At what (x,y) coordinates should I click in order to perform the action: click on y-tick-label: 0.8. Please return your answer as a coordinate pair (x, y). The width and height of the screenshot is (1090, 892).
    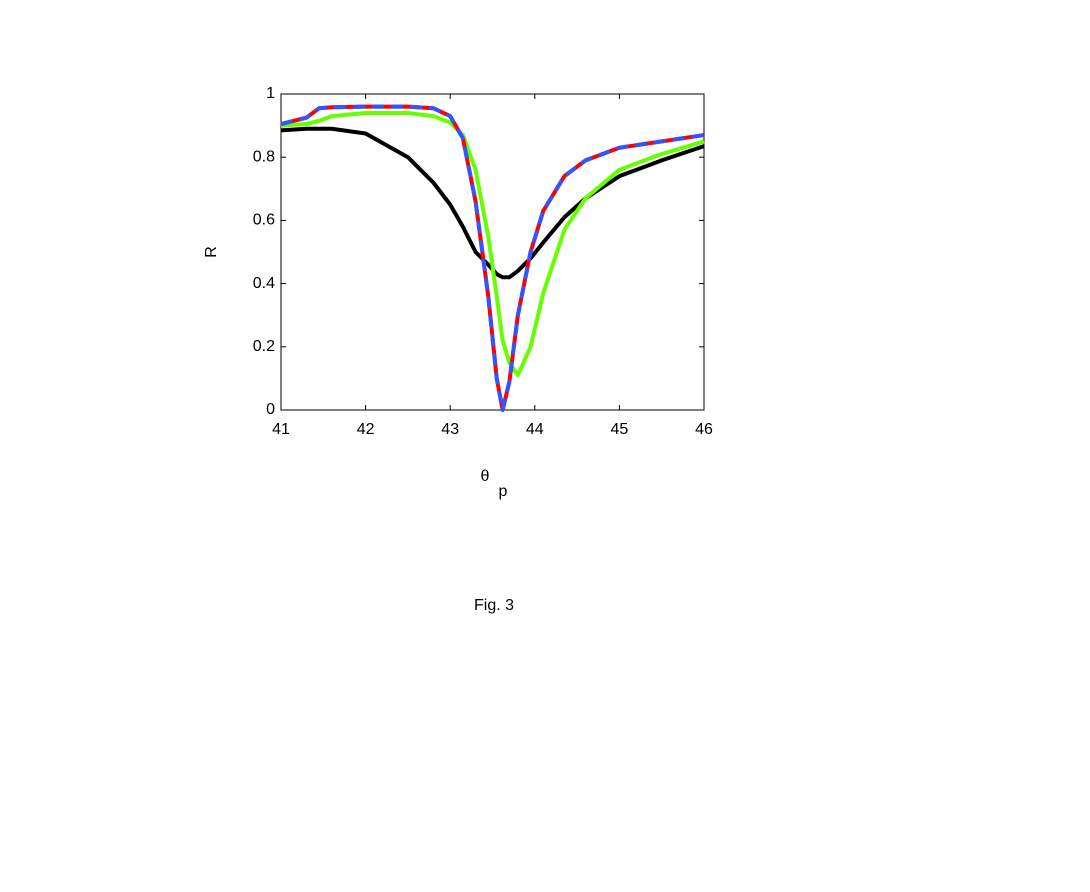
    Looking at the image, I should click on (264, 156).